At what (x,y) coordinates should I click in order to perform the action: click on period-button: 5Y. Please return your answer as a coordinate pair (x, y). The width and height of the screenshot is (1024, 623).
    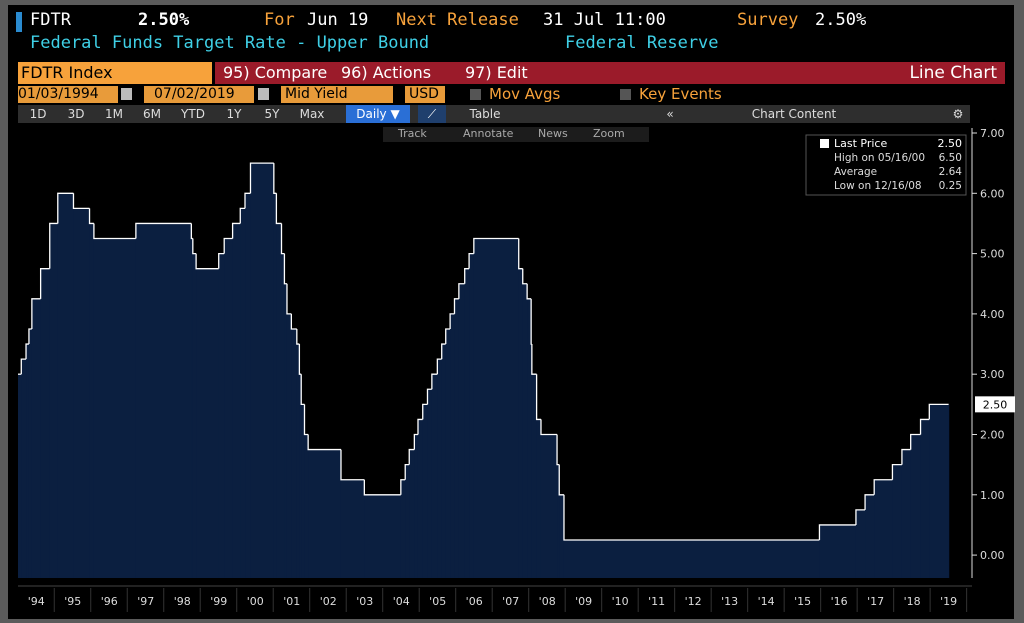
    Looking at the image, I should click on (272, 114).